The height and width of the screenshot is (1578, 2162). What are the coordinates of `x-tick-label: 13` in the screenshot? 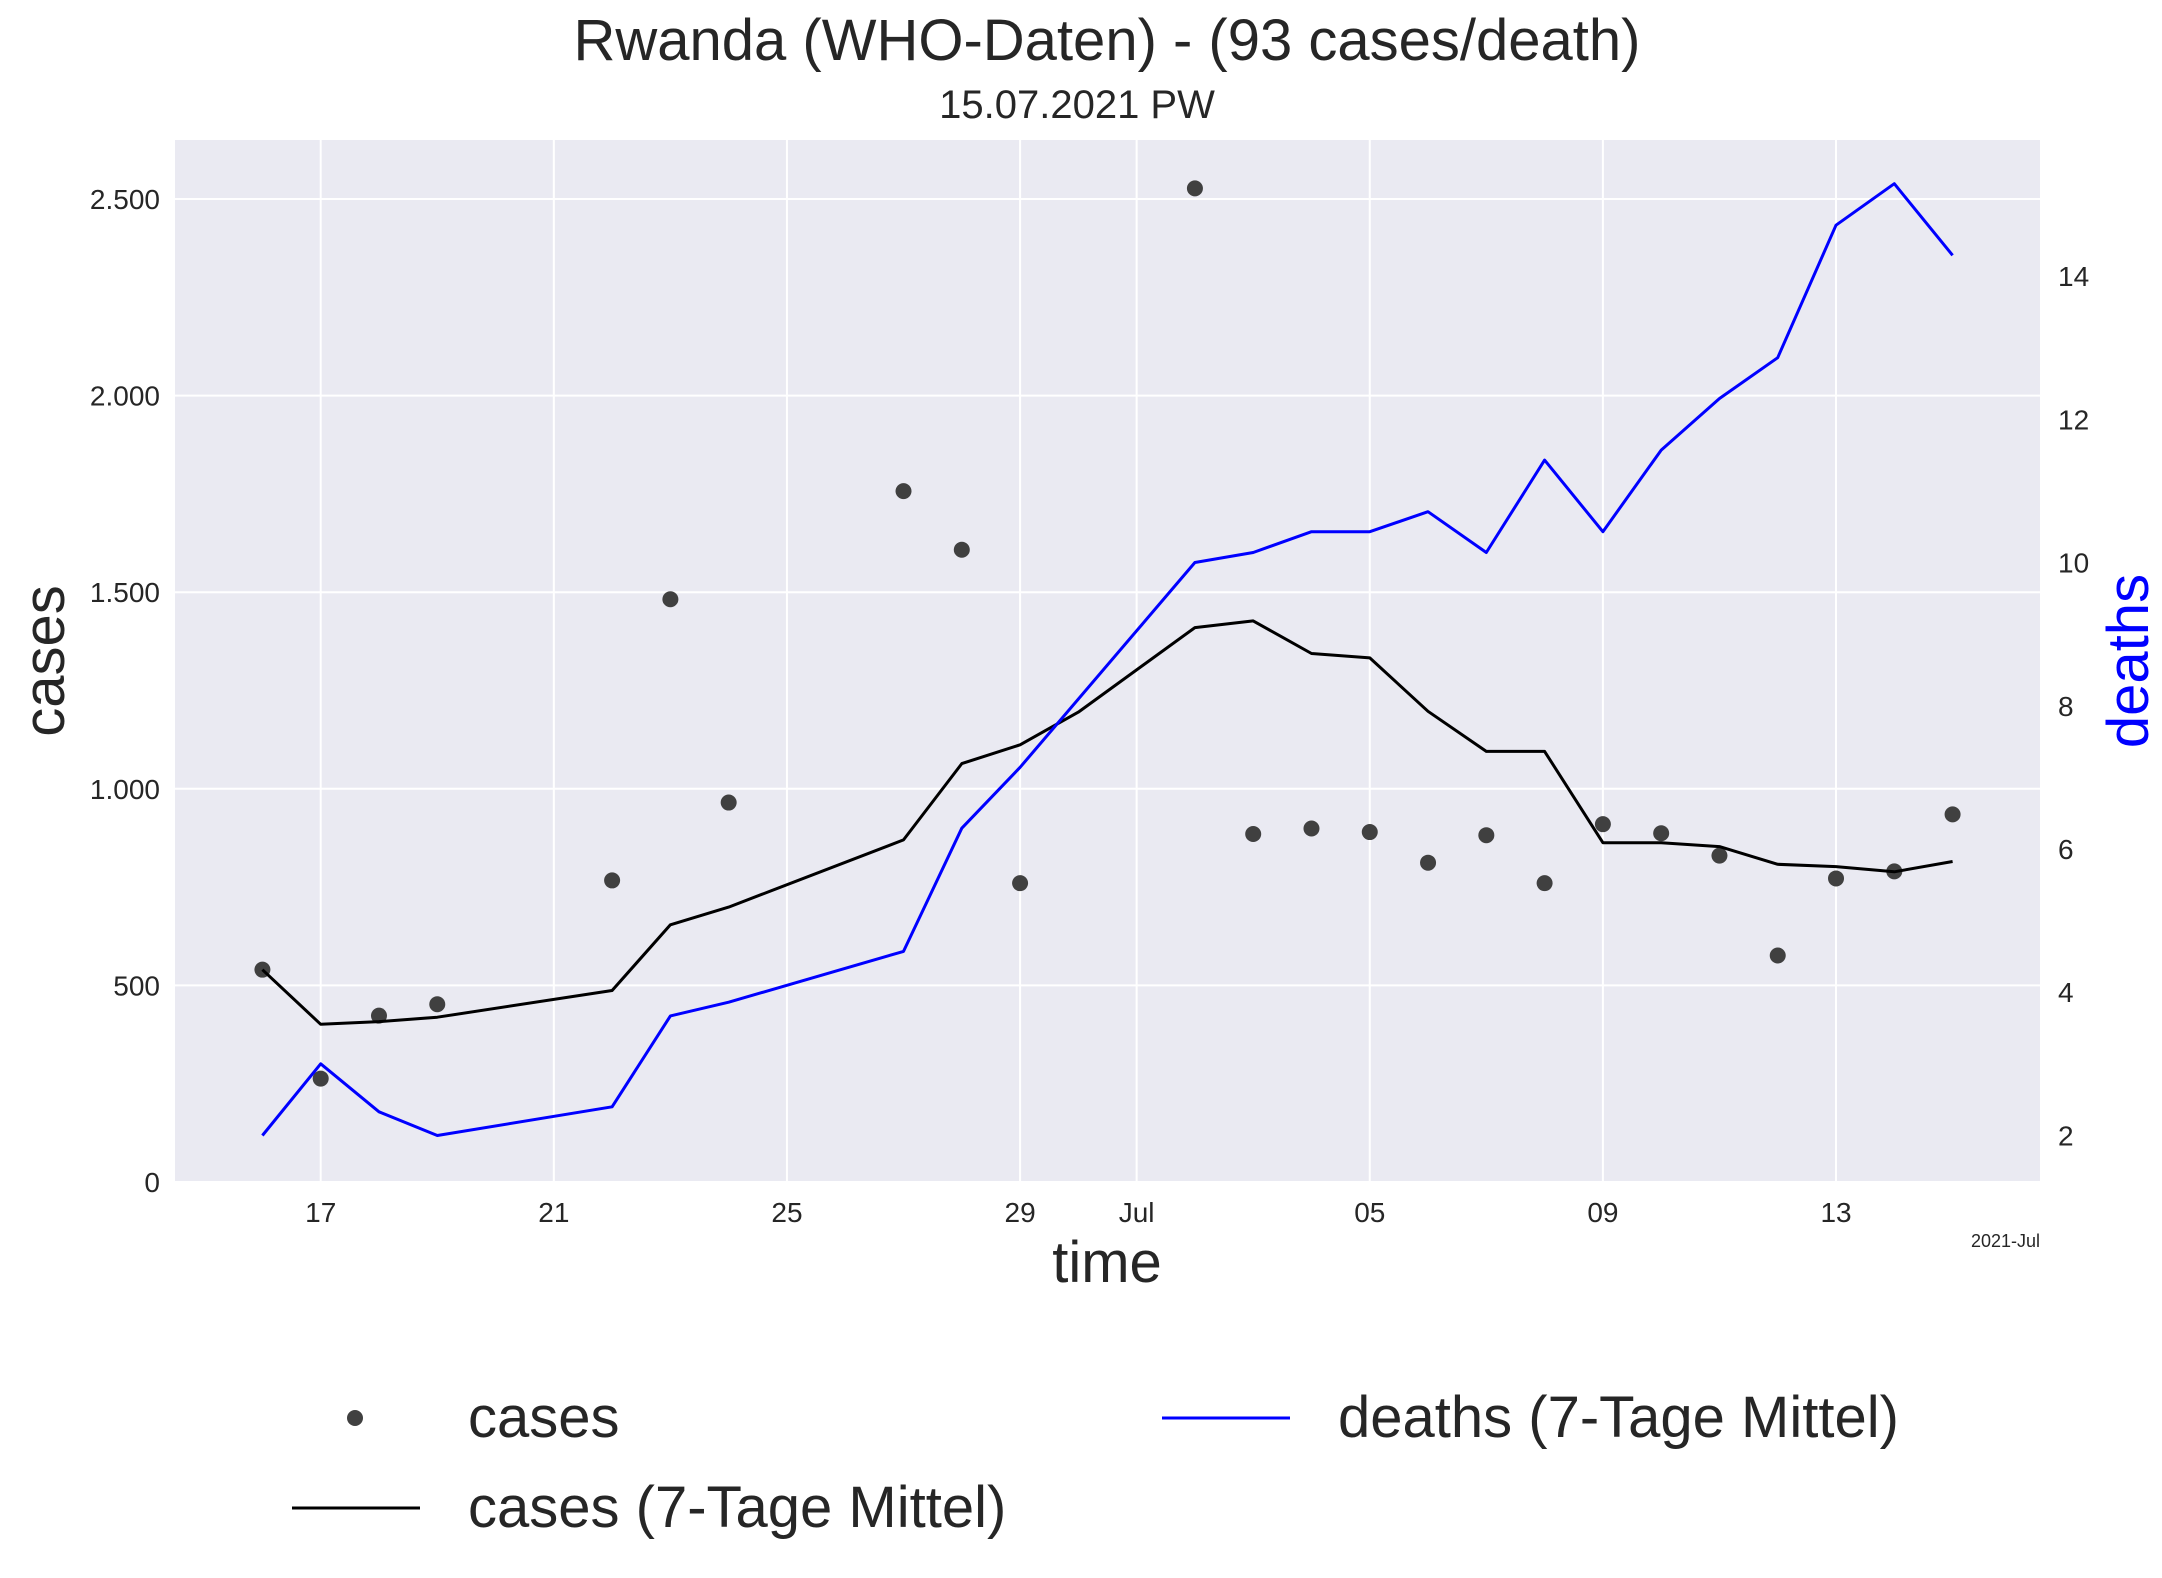 It's located at (1835, 1212).